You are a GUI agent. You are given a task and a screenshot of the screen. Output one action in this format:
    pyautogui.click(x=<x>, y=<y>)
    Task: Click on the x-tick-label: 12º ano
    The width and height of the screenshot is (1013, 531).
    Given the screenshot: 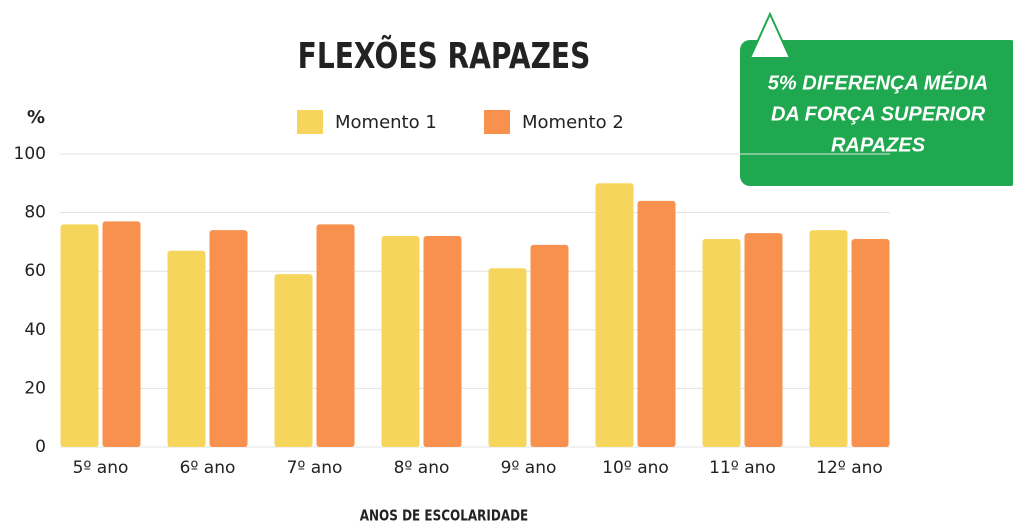 What is the action you would take?
    pyautogui.click(x=849, y=468)
    